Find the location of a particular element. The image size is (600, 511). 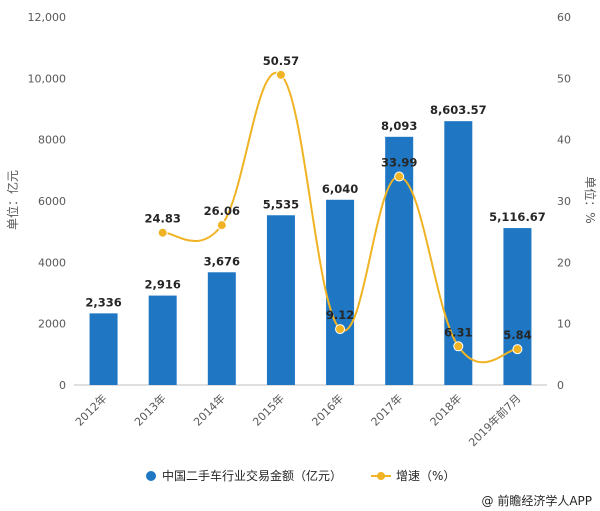

y2-tick-label: 60 is located at coordinates (564, 17).